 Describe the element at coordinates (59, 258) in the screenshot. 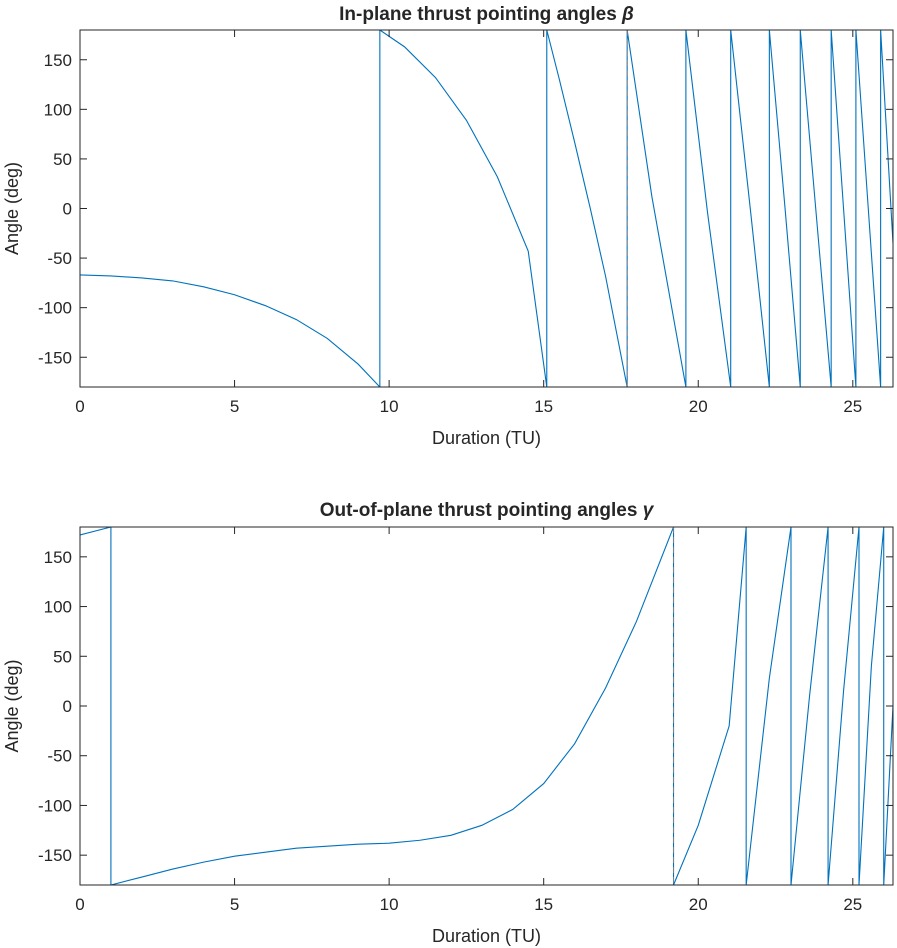

I see `in-plane-y-tick-label: -50` at that location.